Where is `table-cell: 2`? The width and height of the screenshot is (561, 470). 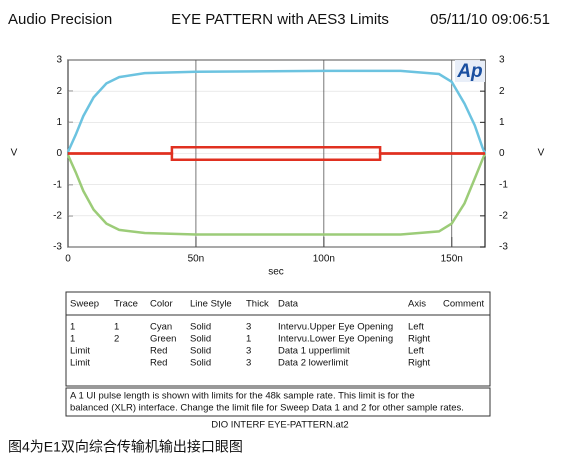
table-cell: 2 is located at coordinates (116, 339).